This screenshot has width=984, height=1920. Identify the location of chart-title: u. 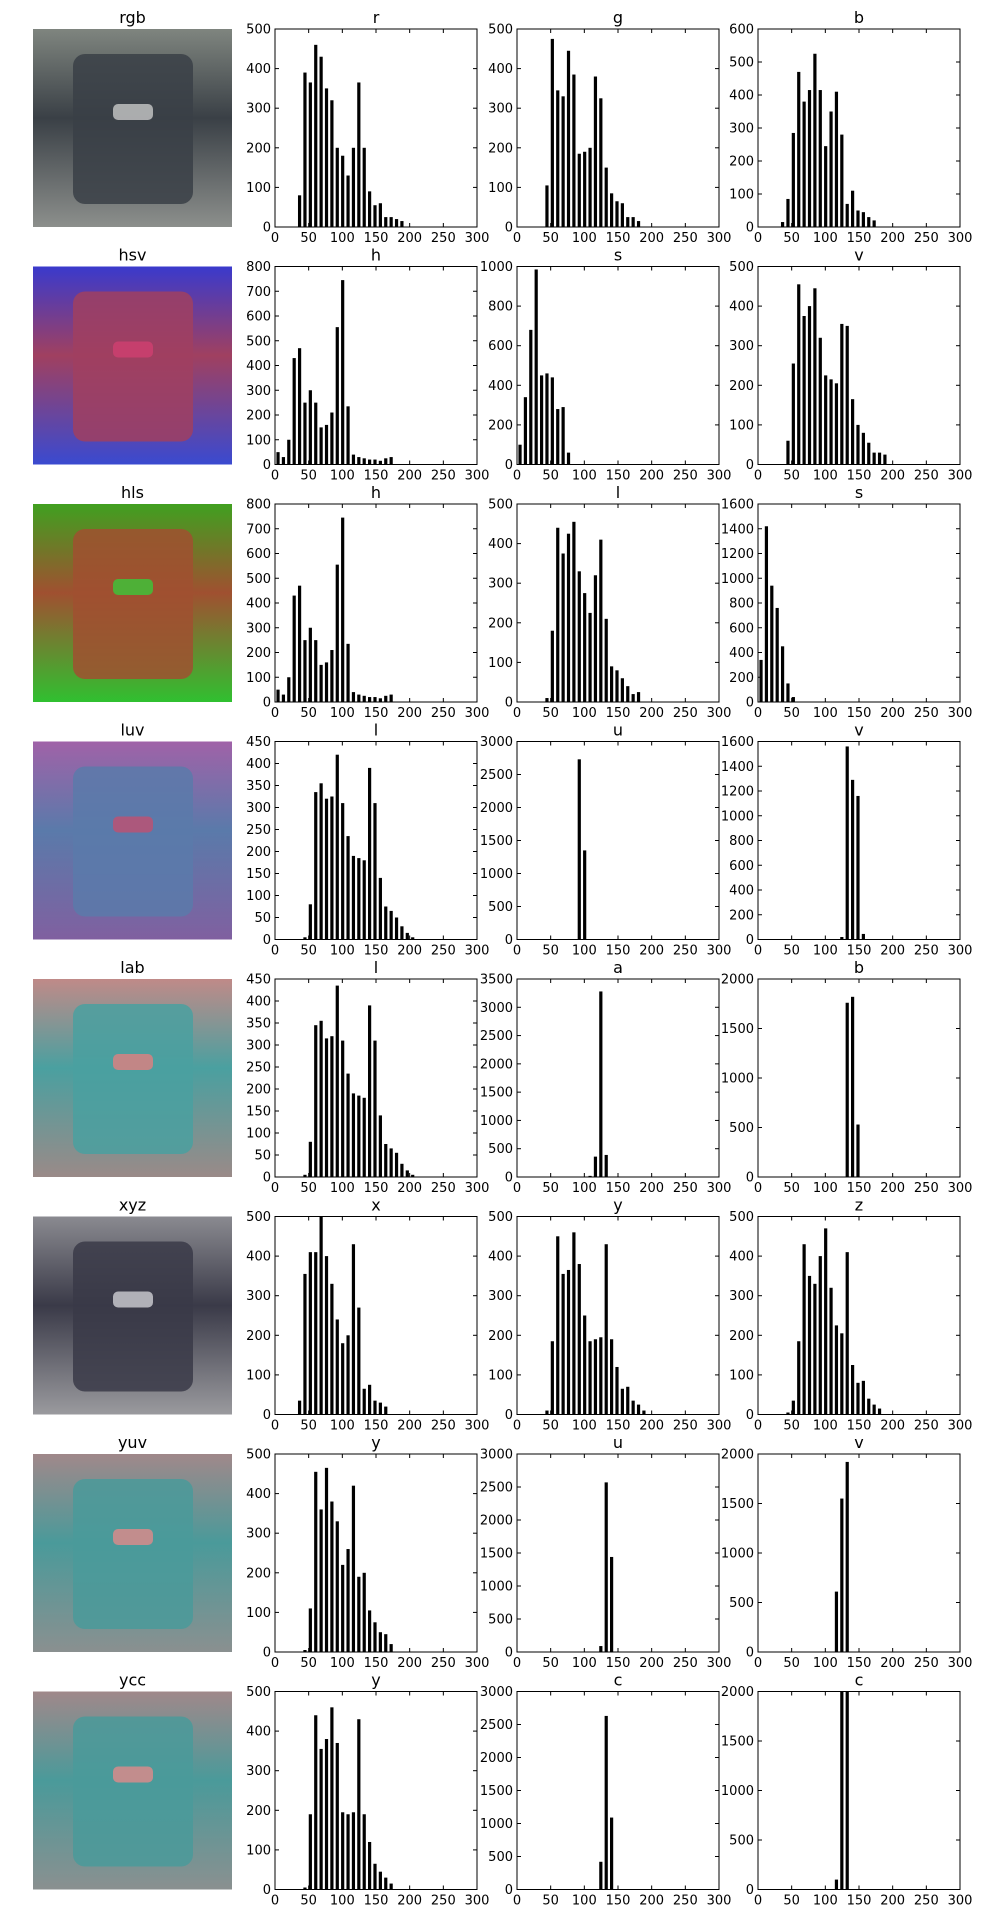
(618, 730).